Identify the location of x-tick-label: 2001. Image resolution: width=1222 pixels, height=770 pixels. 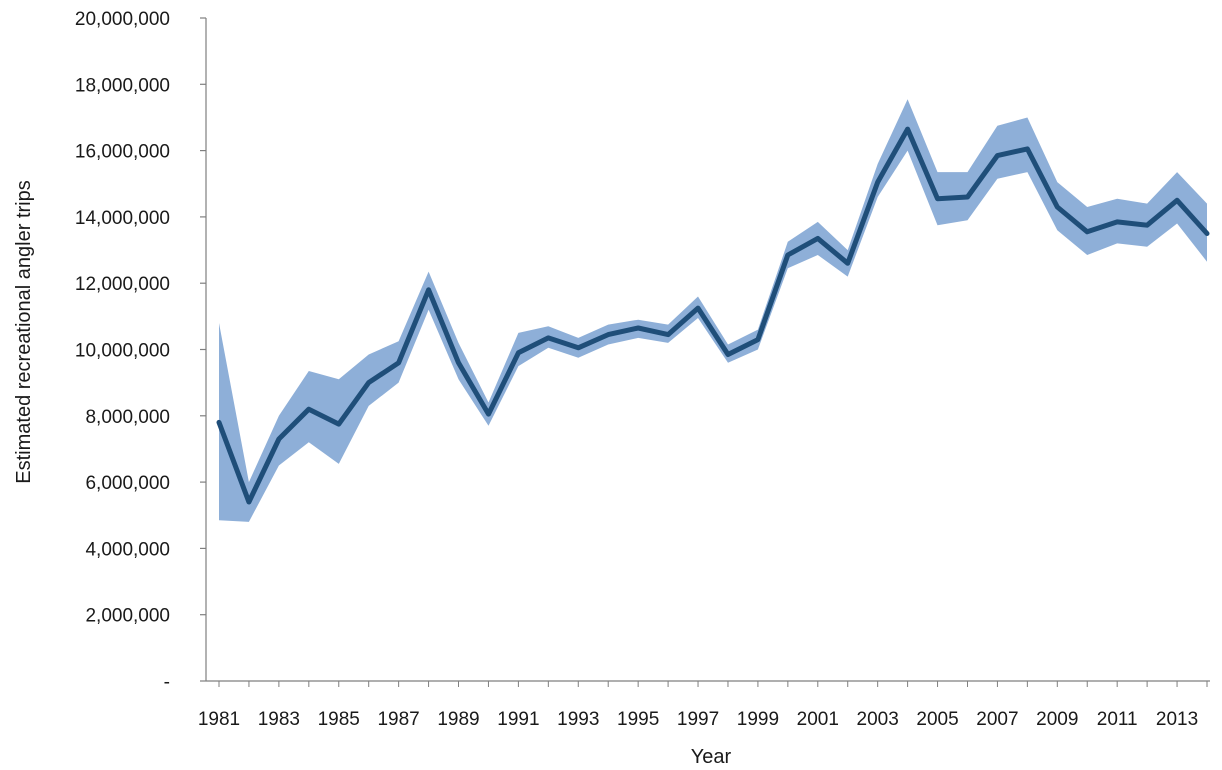
(818, 719).